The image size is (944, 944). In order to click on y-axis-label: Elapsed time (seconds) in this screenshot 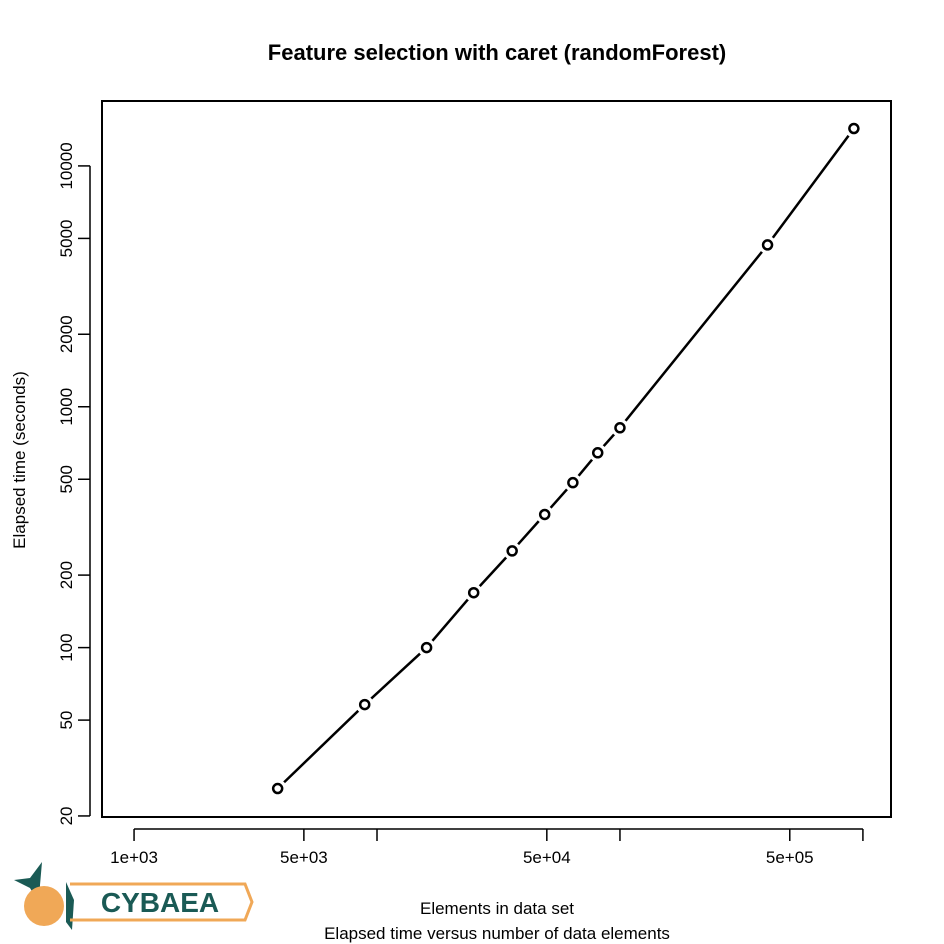, I will do `click(19, 460)`.